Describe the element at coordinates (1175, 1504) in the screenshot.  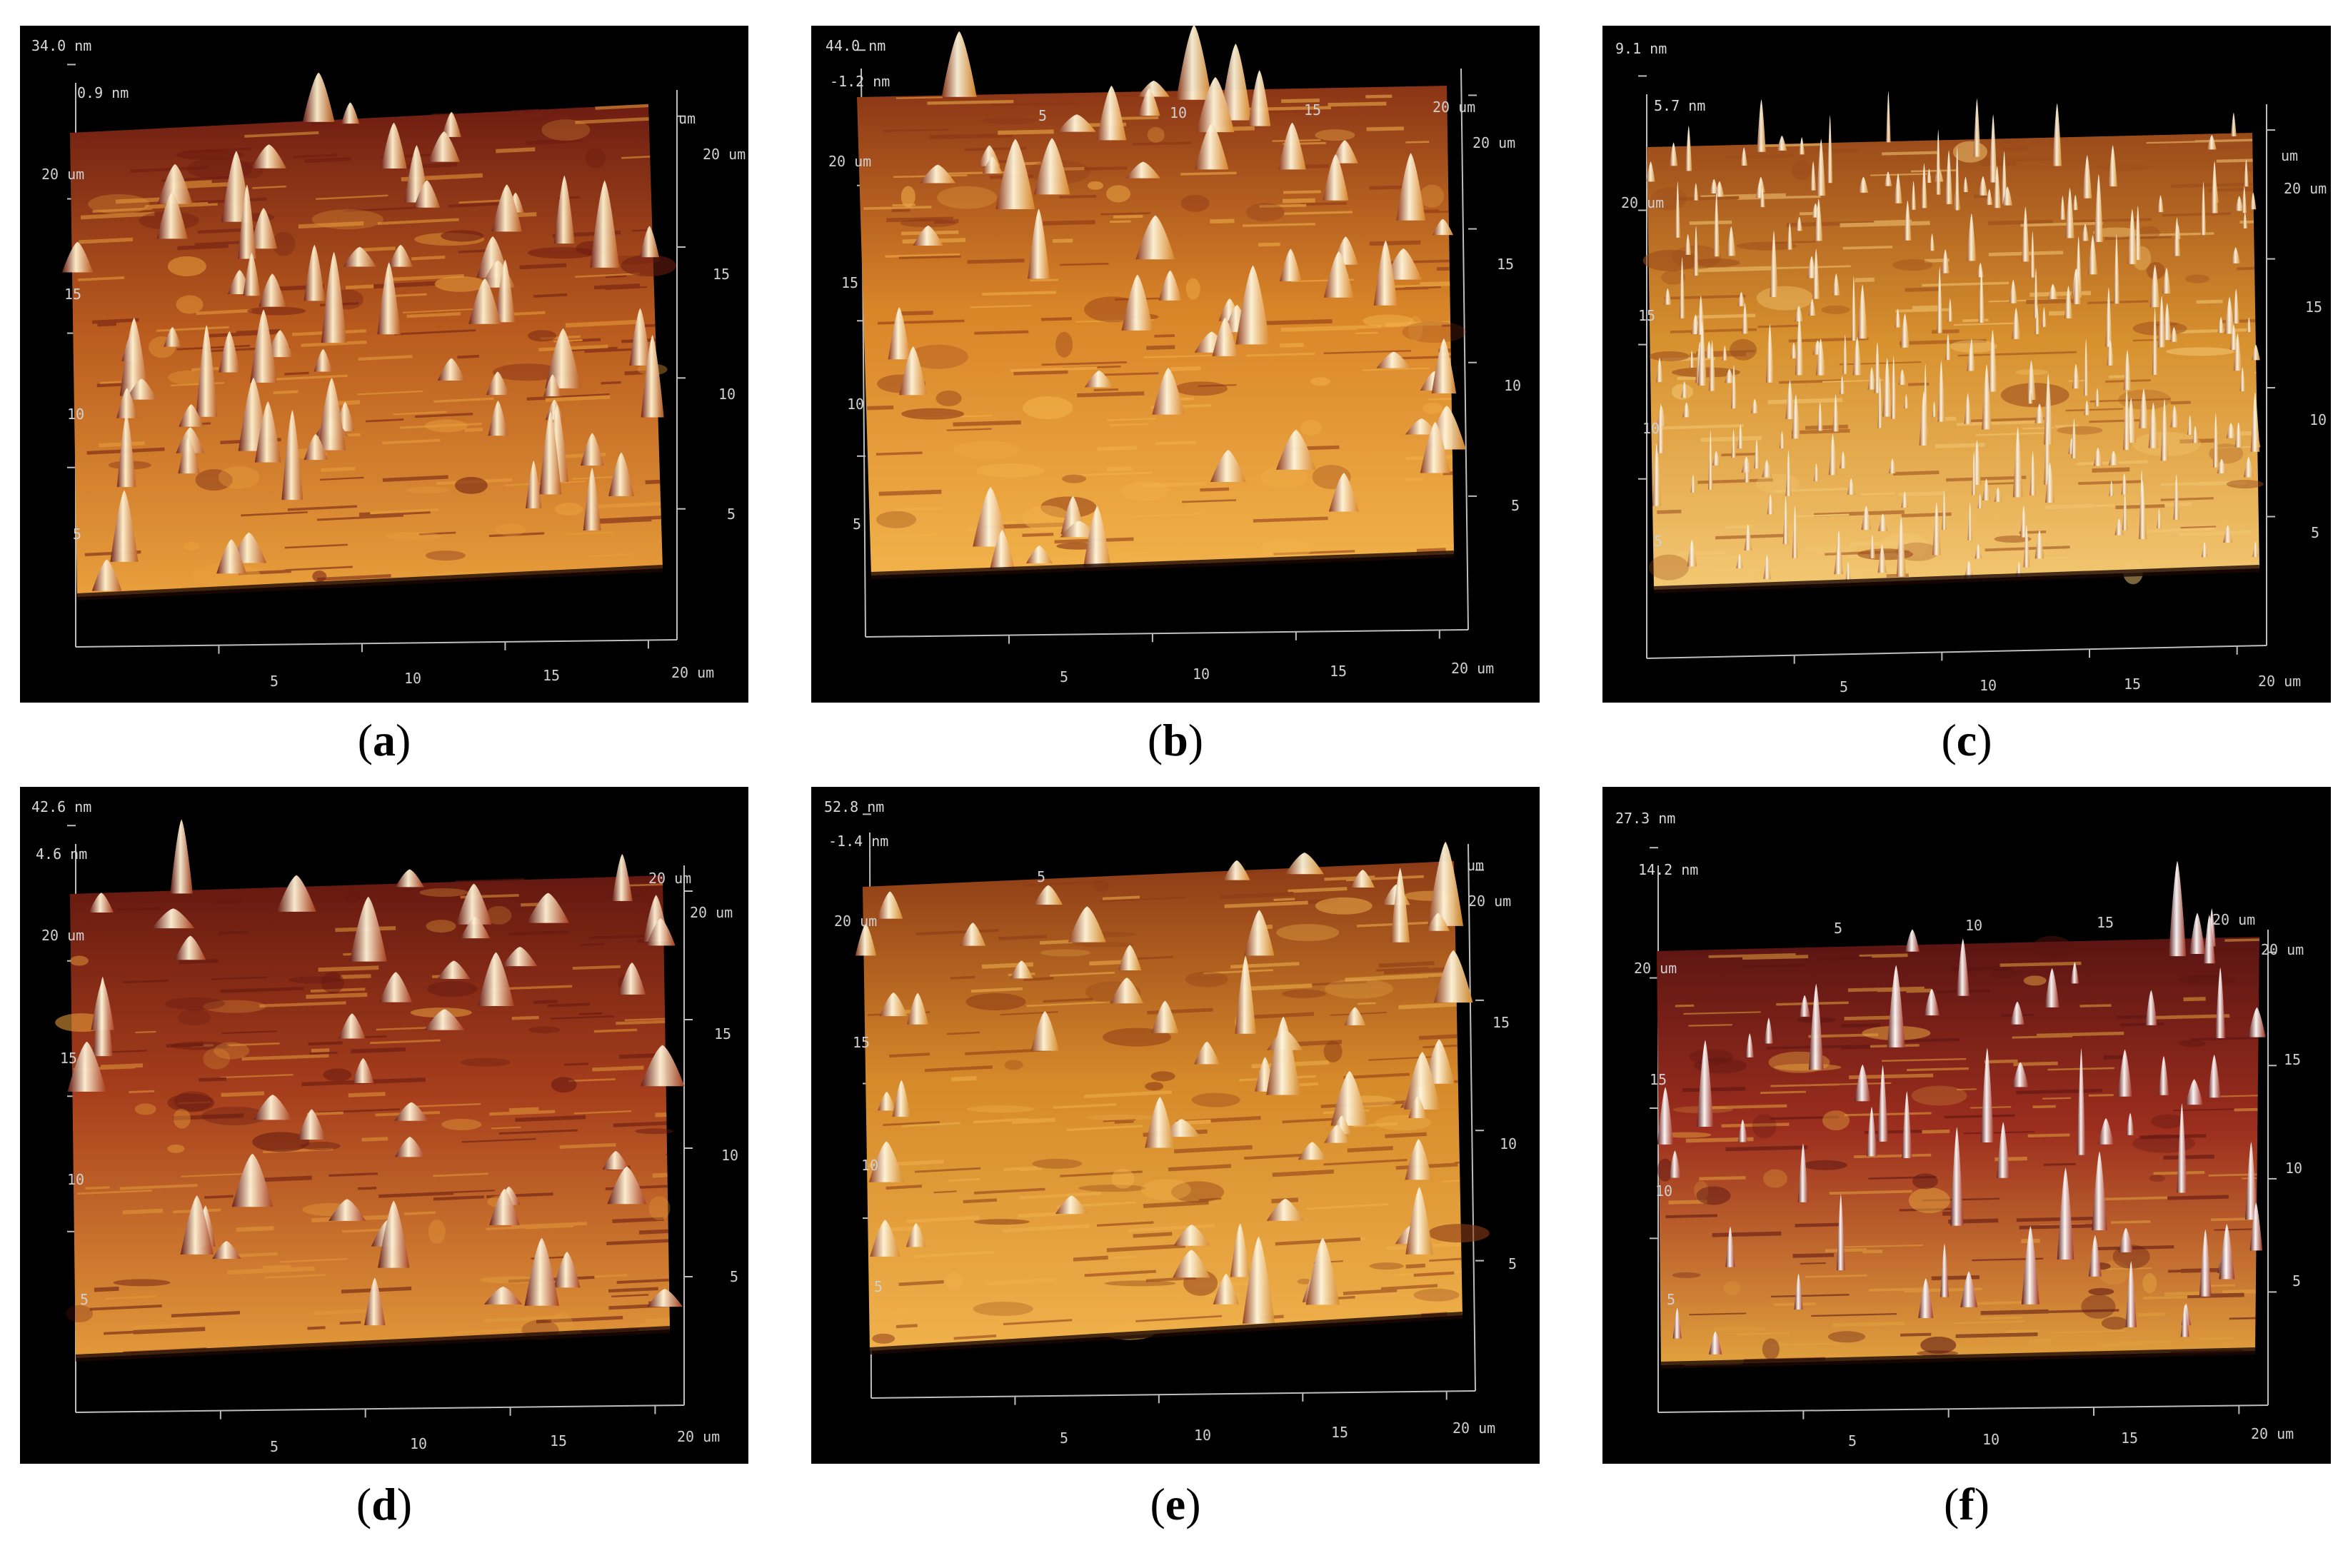
I see `caption-e: (e)` at that location.